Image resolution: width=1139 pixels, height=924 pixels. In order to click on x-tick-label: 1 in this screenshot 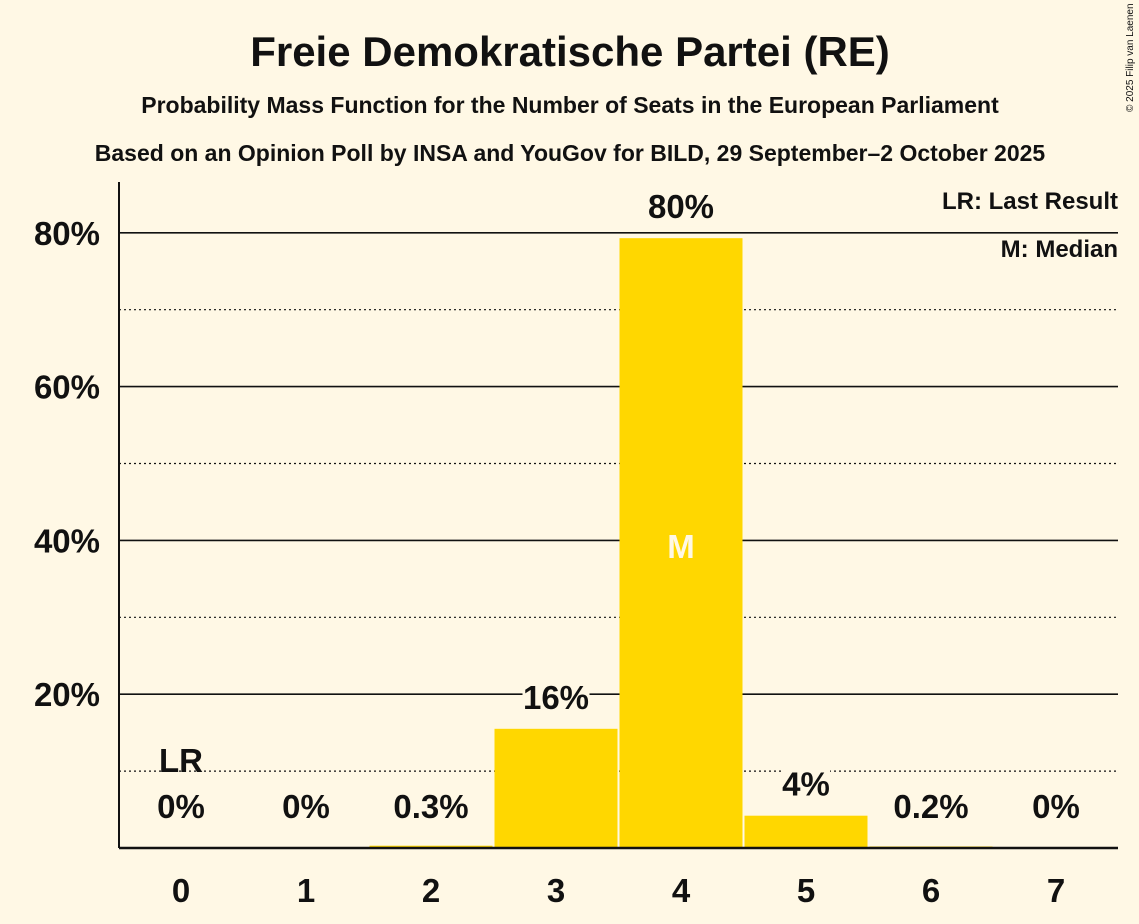, I will do `click(306, 890)`.